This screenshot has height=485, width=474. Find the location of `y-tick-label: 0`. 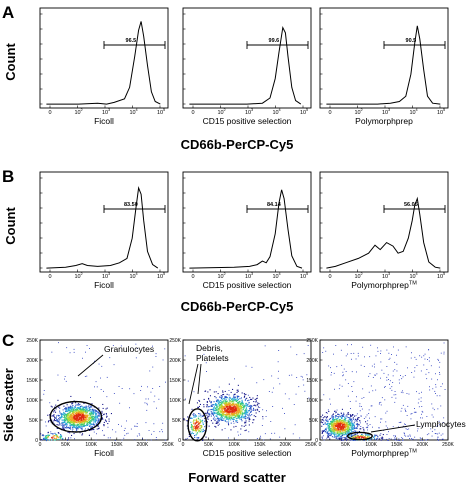

y-tick-label: 0 is located at coordinates (179, 441).